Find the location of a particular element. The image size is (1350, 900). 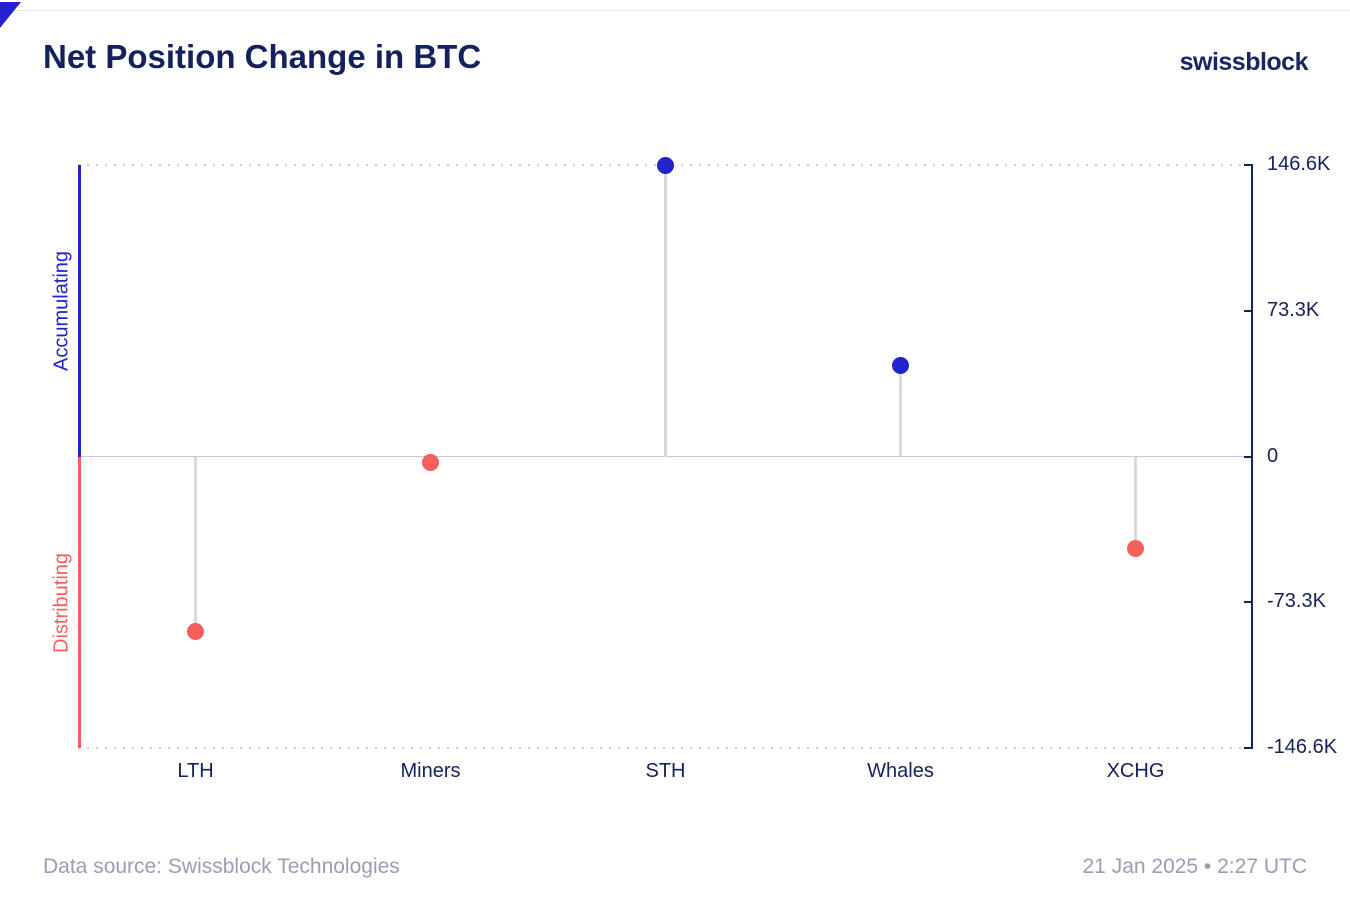

zero-gridline is located at coordinates (665, 456).